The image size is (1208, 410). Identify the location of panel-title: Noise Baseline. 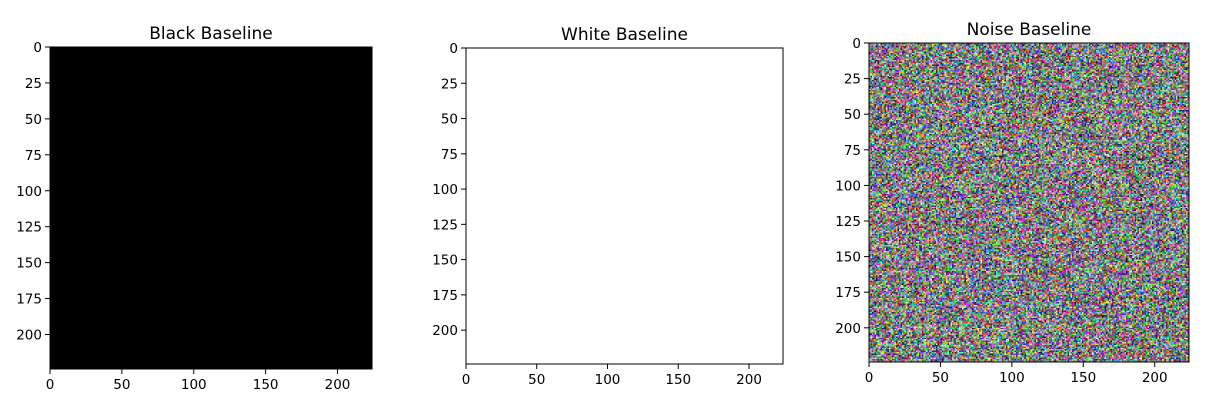
(1029, 30).